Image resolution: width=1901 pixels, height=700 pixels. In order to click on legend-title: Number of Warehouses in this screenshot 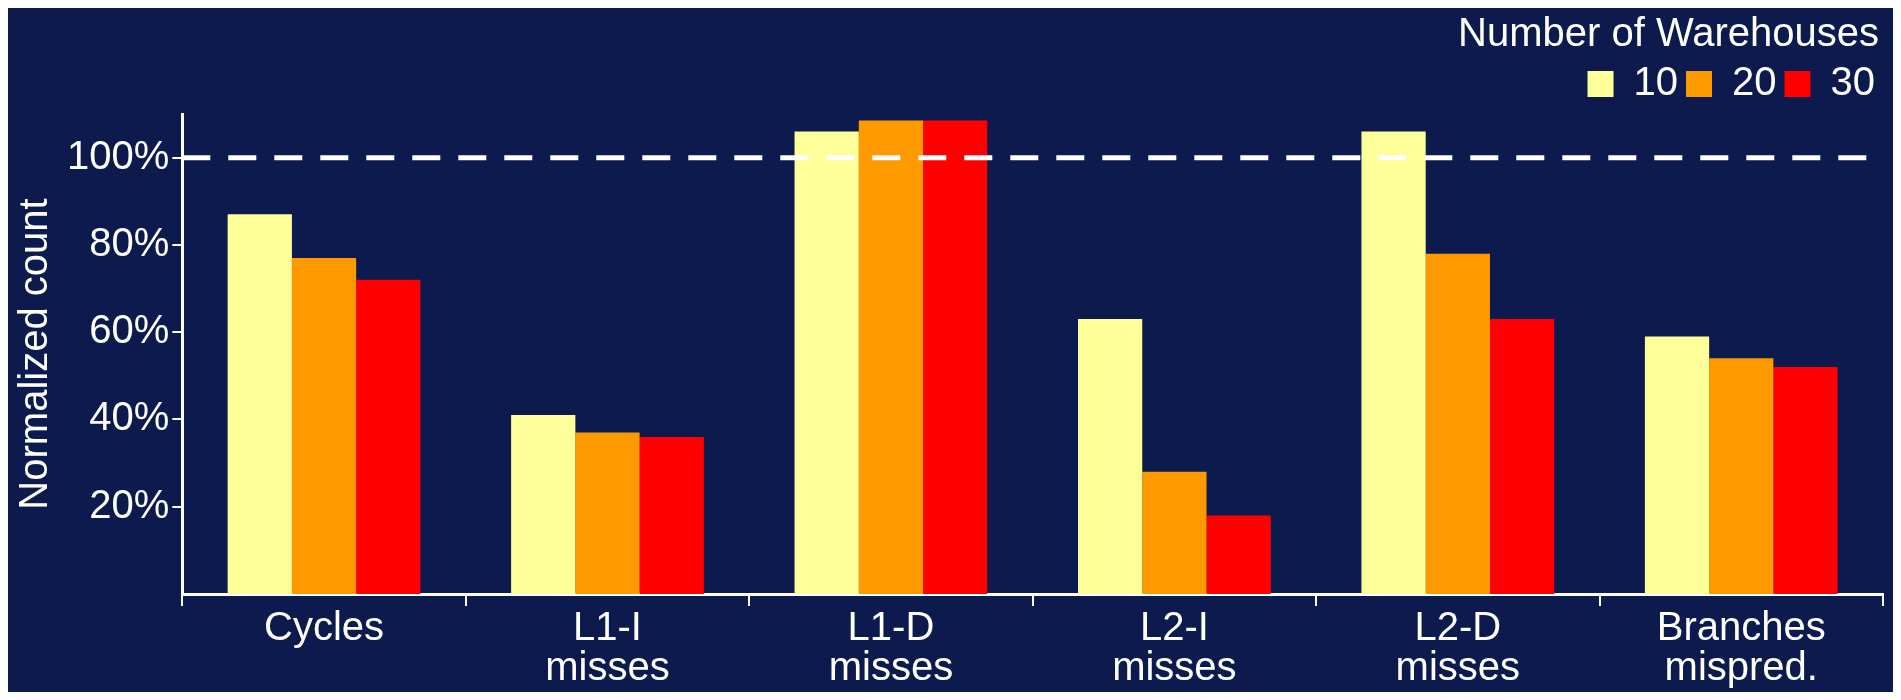, I will do `click(1668, 32)`.